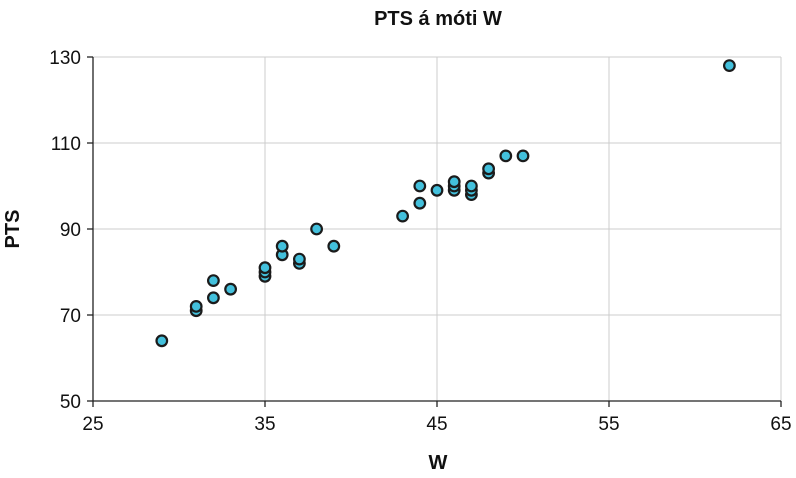 The width and height of the screenshot is (796, 478). I want to click on x-tick-label: 65, so click(780, 424).